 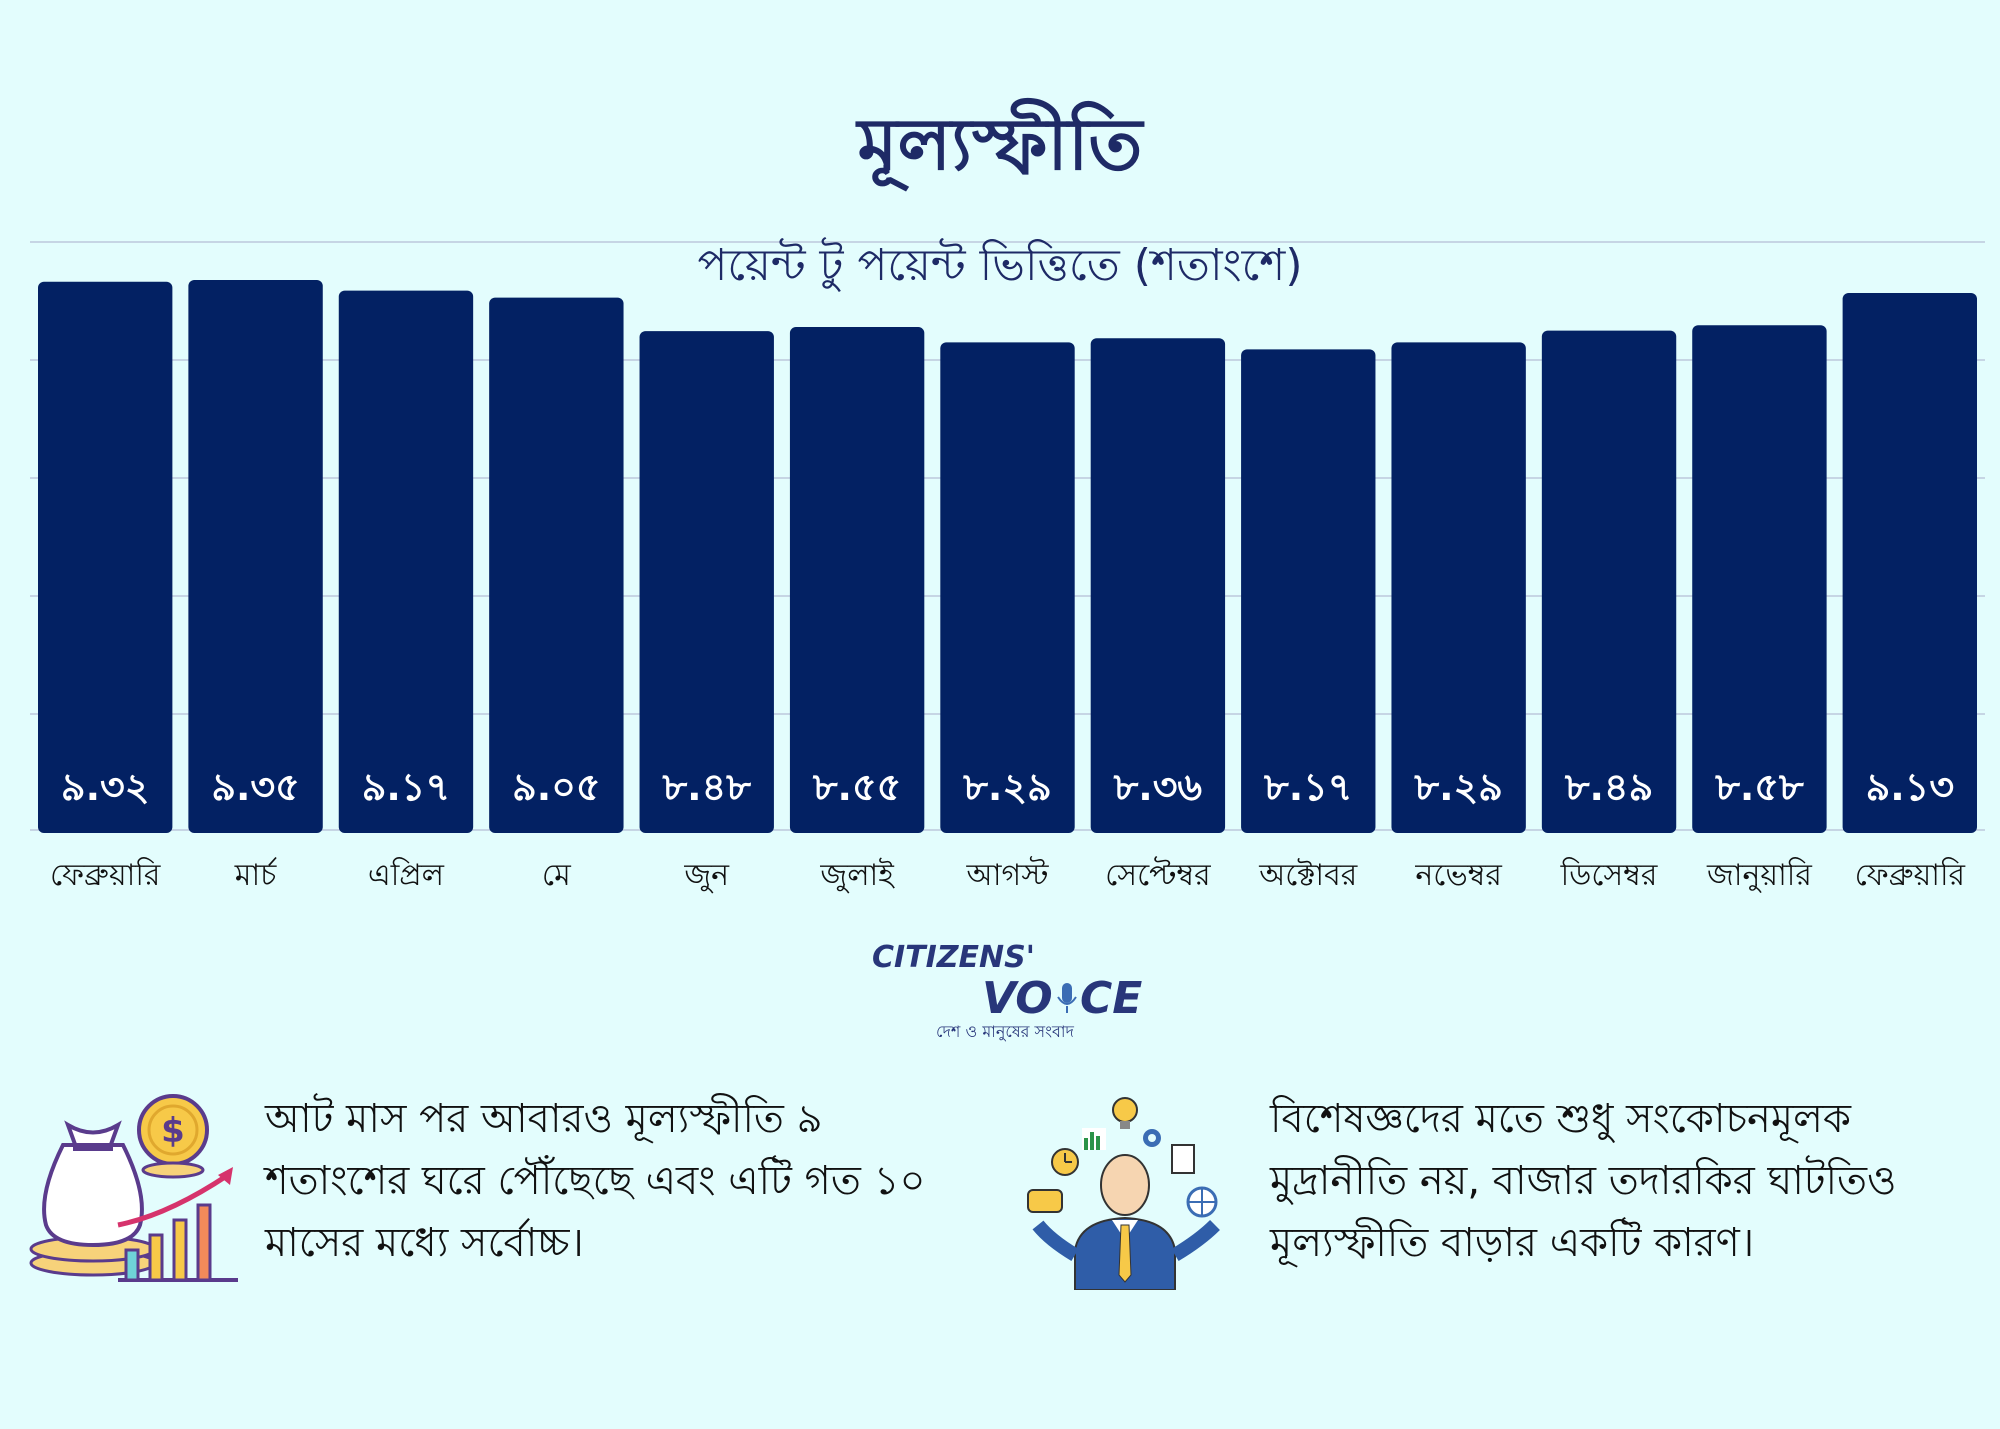 What do you see at coordinates (1158, 874) in the screenshot?
I see `category-label: সেপ্টেম্বর` at bounding box center [1158, 874].